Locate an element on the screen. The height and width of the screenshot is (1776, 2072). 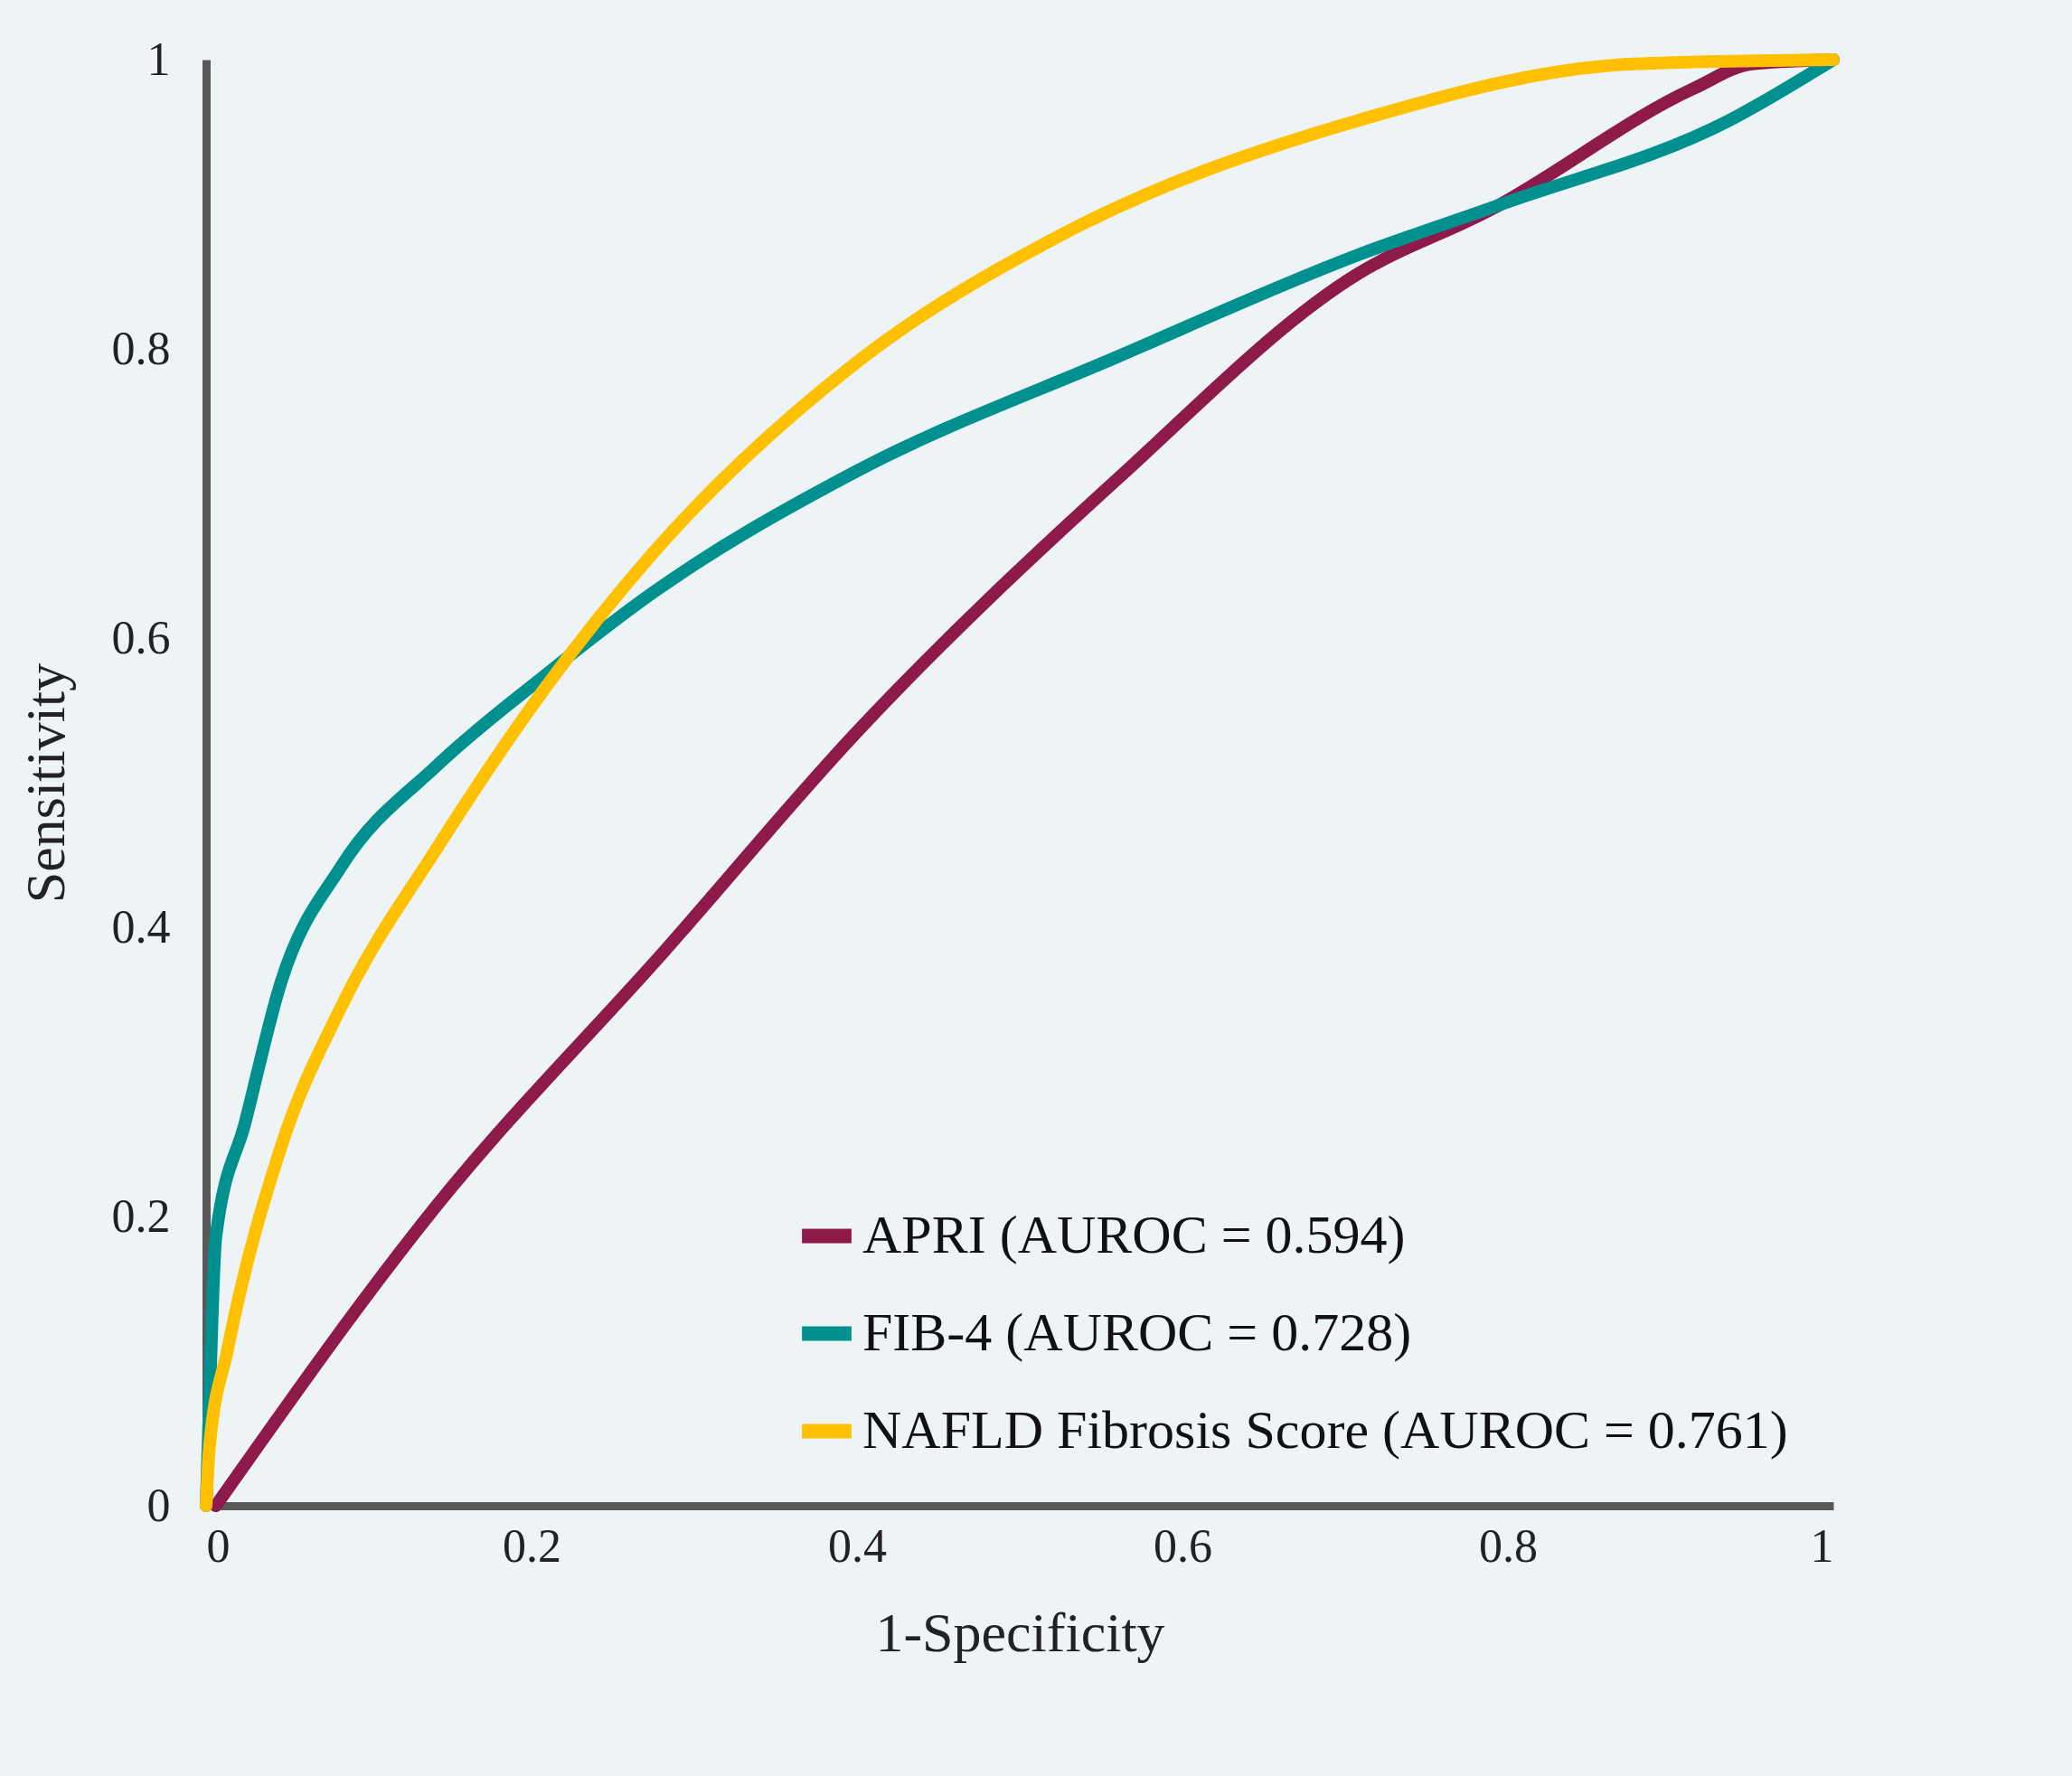
x-tick-label: 1 is located at coordinates (1822, 1545).